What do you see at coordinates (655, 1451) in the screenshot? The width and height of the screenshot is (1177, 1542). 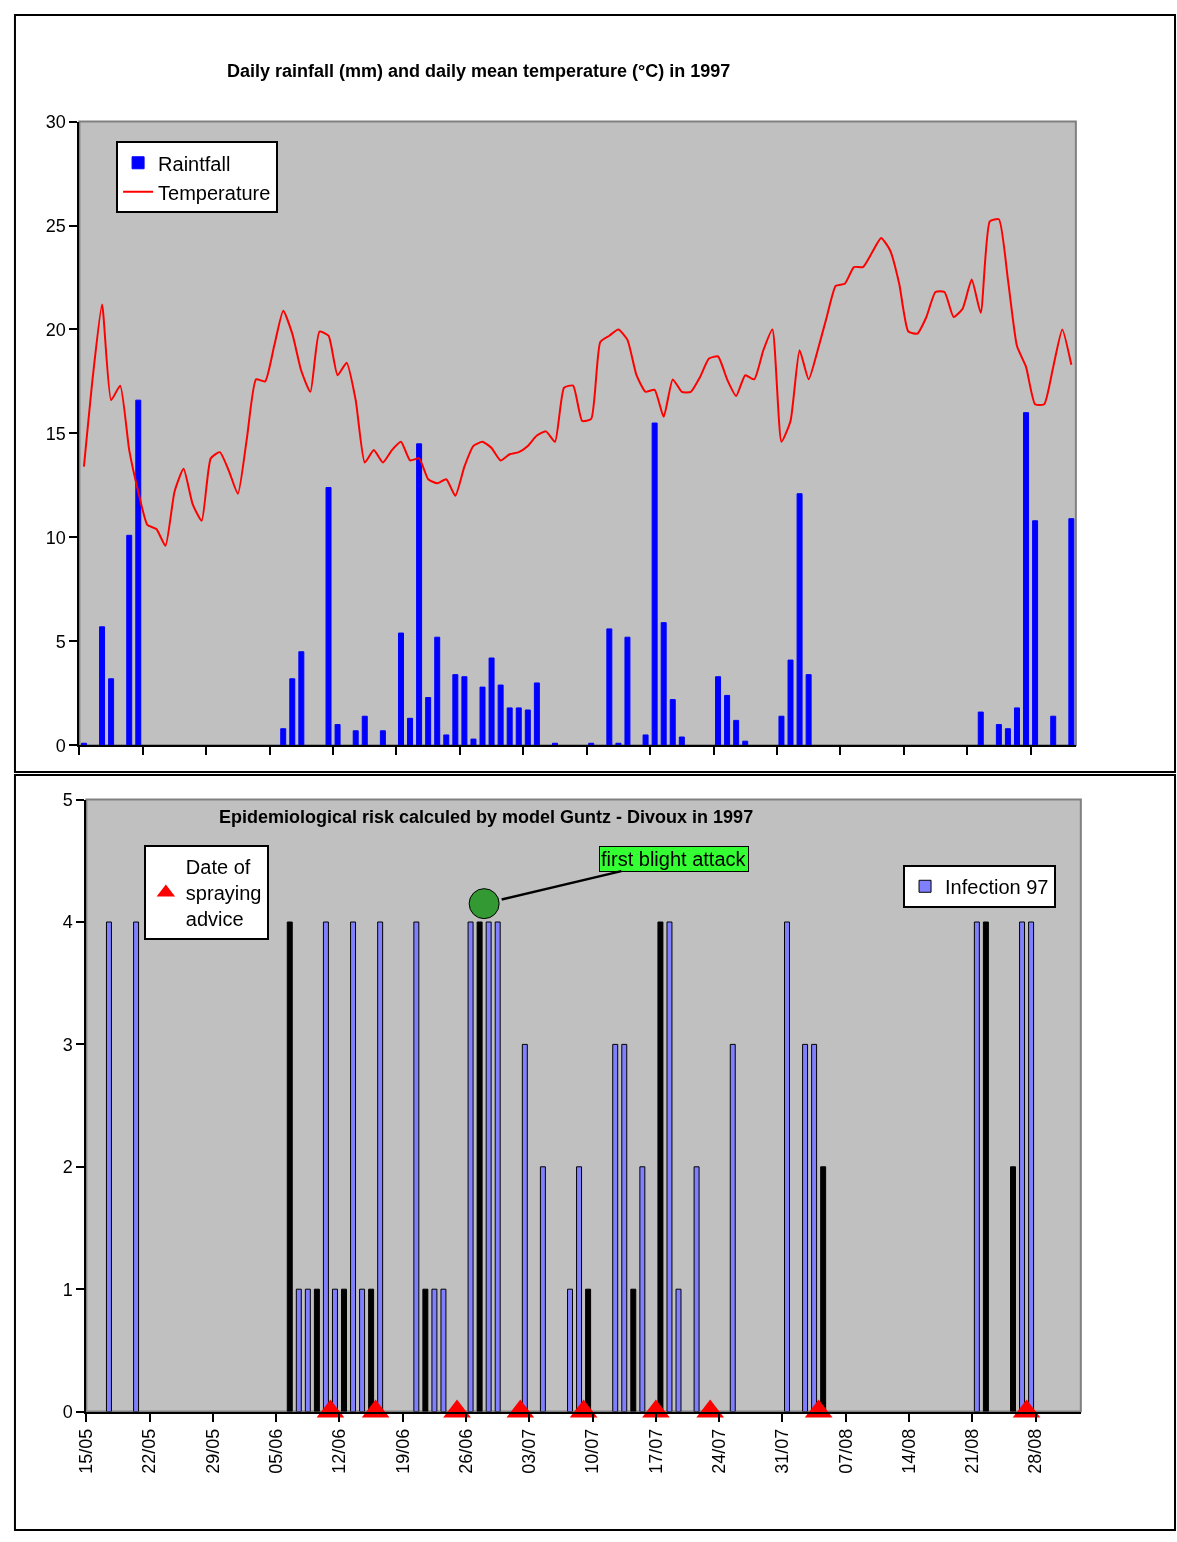 I see `x-tick-label: 17/07` at bounding box center [655, 1451].